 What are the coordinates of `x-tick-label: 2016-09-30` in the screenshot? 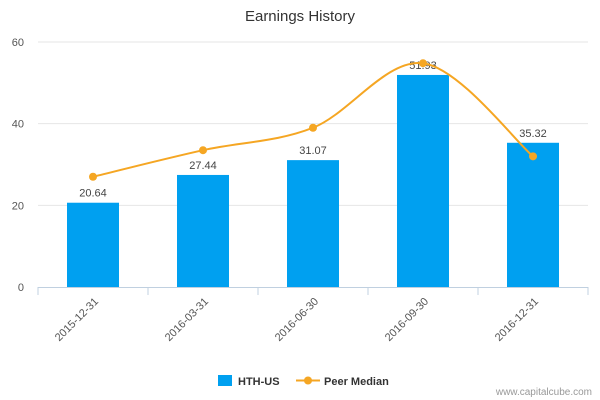 It's located at (407, 320).